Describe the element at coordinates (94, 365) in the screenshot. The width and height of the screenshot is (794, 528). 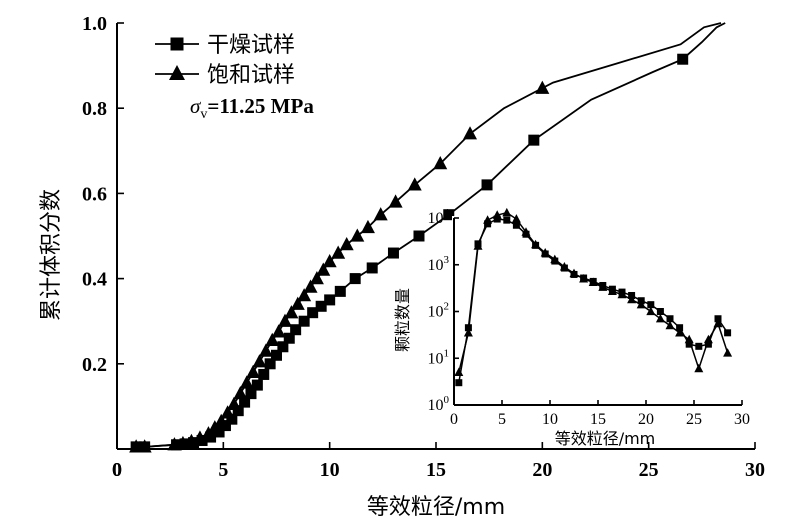
I see `main-y-tick-label: 0.2` at that location.